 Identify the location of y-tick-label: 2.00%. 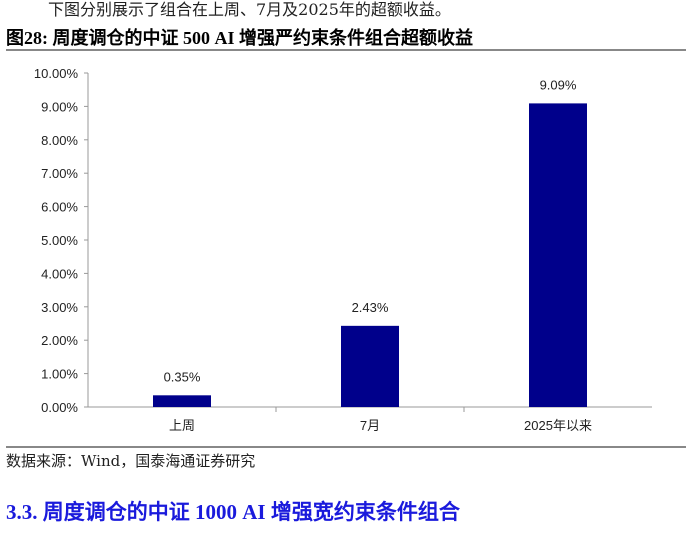
(59, 340).